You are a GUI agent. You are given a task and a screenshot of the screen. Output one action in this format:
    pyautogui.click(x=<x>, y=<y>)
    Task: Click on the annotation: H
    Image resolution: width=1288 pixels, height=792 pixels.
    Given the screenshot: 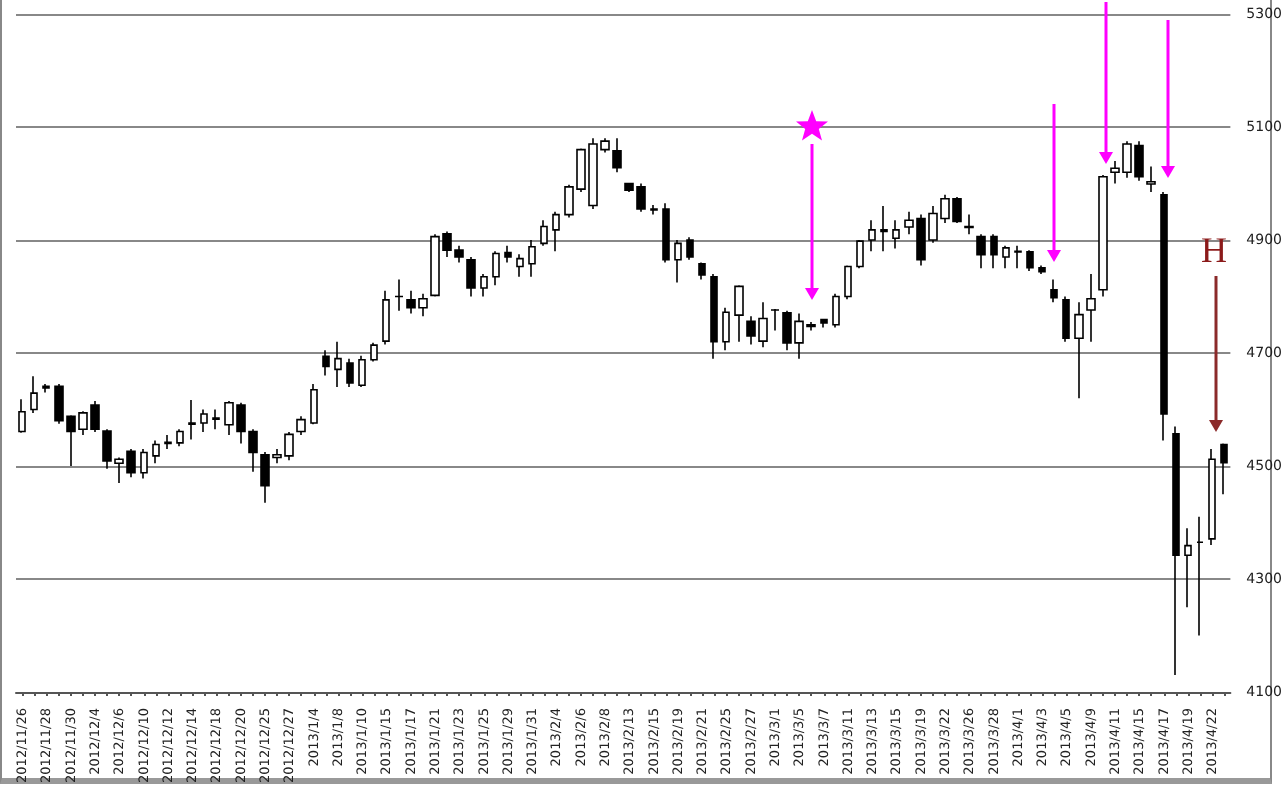 What is the action you would take?
    pyautogui.click(x=1214, y=250)
    